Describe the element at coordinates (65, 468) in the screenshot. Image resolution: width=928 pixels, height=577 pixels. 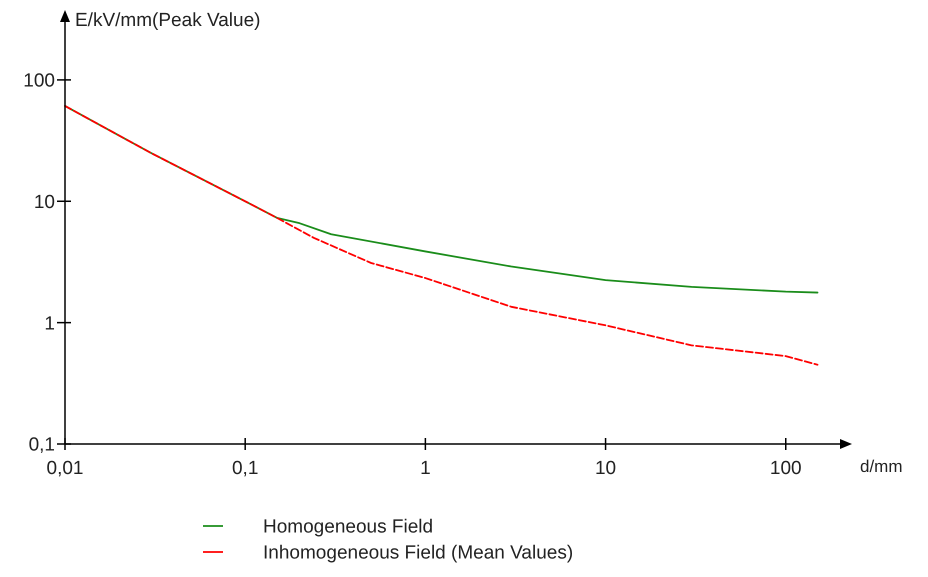
I see `x-tick-label: 0,01` at that location.